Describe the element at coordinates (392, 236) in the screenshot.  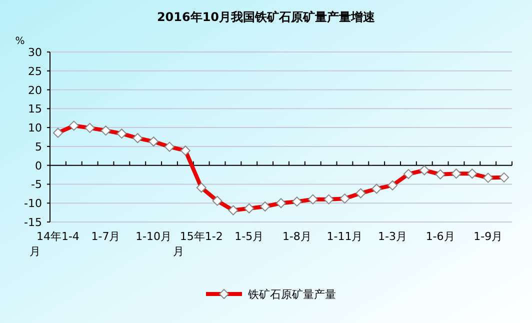
I see `x-tick-label: 1-3月` at that location.